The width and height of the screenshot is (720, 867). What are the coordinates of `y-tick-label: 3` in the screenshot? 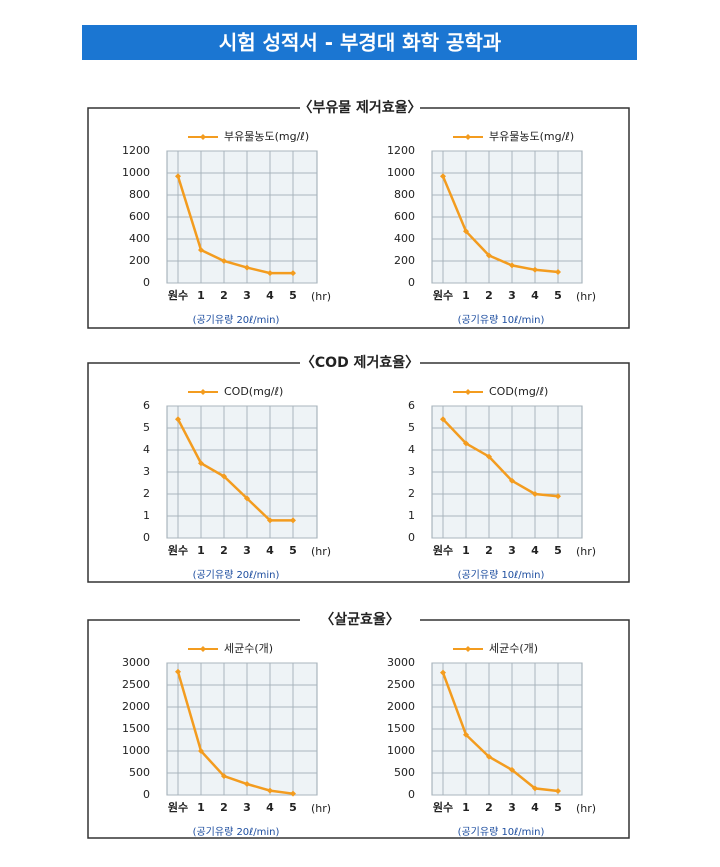 It's located at (411, 471).